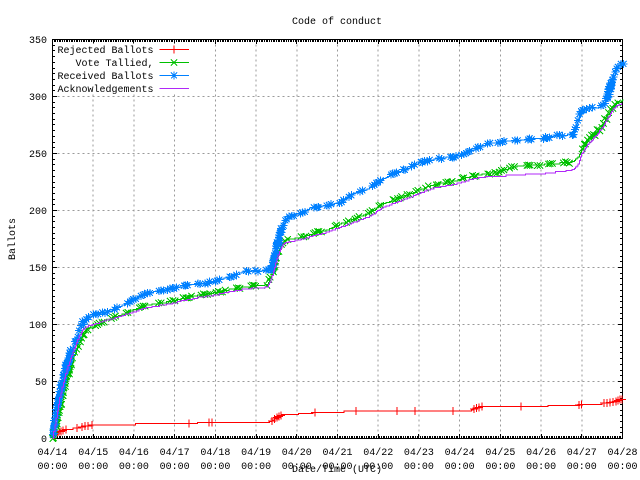  I want to click on svg-text: 04/22, so click(378, 453).